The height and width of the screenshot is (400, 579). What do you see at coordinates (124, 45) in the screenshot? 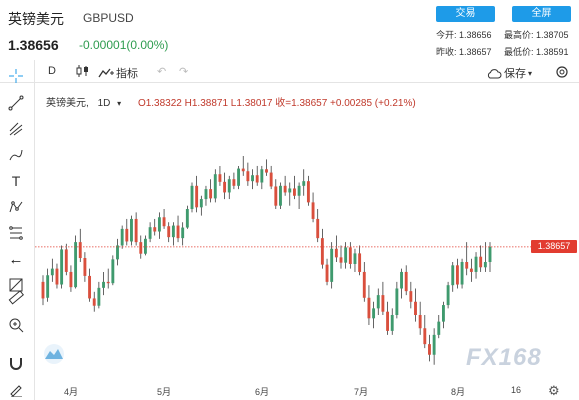
I see `price-change: -0.00001(0.00%)` at bounding box center [124, 45].